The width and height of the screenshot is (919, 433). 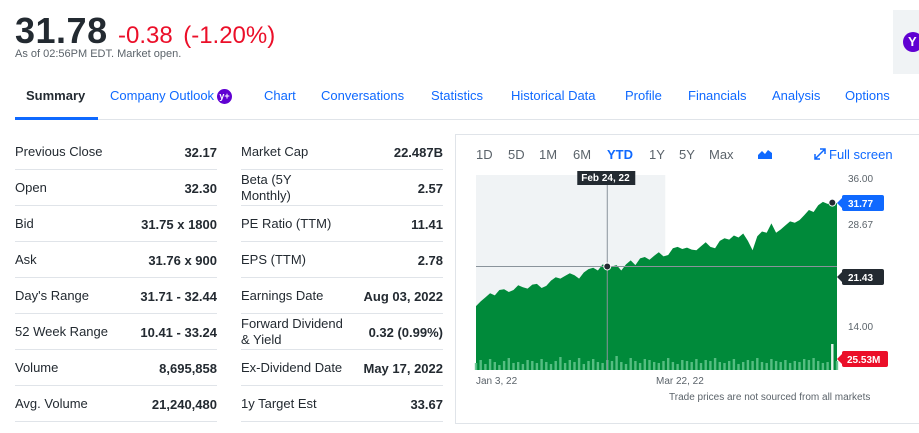 I want to click on tab-label: Chart, so click(x=280, y=95).